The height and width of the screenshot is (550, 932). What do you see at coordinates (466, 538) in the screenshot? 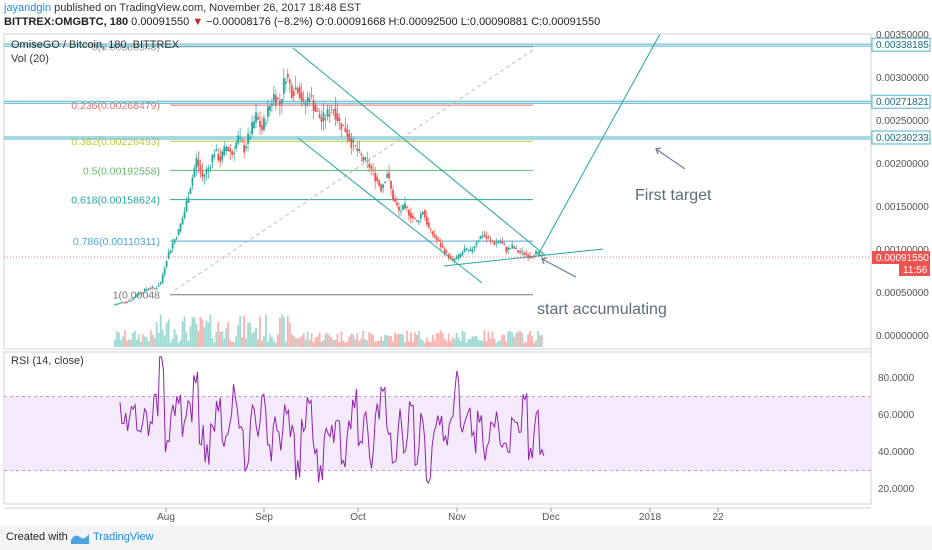
I see `footer: Created with TradingView` at bounding box center [466, 538].